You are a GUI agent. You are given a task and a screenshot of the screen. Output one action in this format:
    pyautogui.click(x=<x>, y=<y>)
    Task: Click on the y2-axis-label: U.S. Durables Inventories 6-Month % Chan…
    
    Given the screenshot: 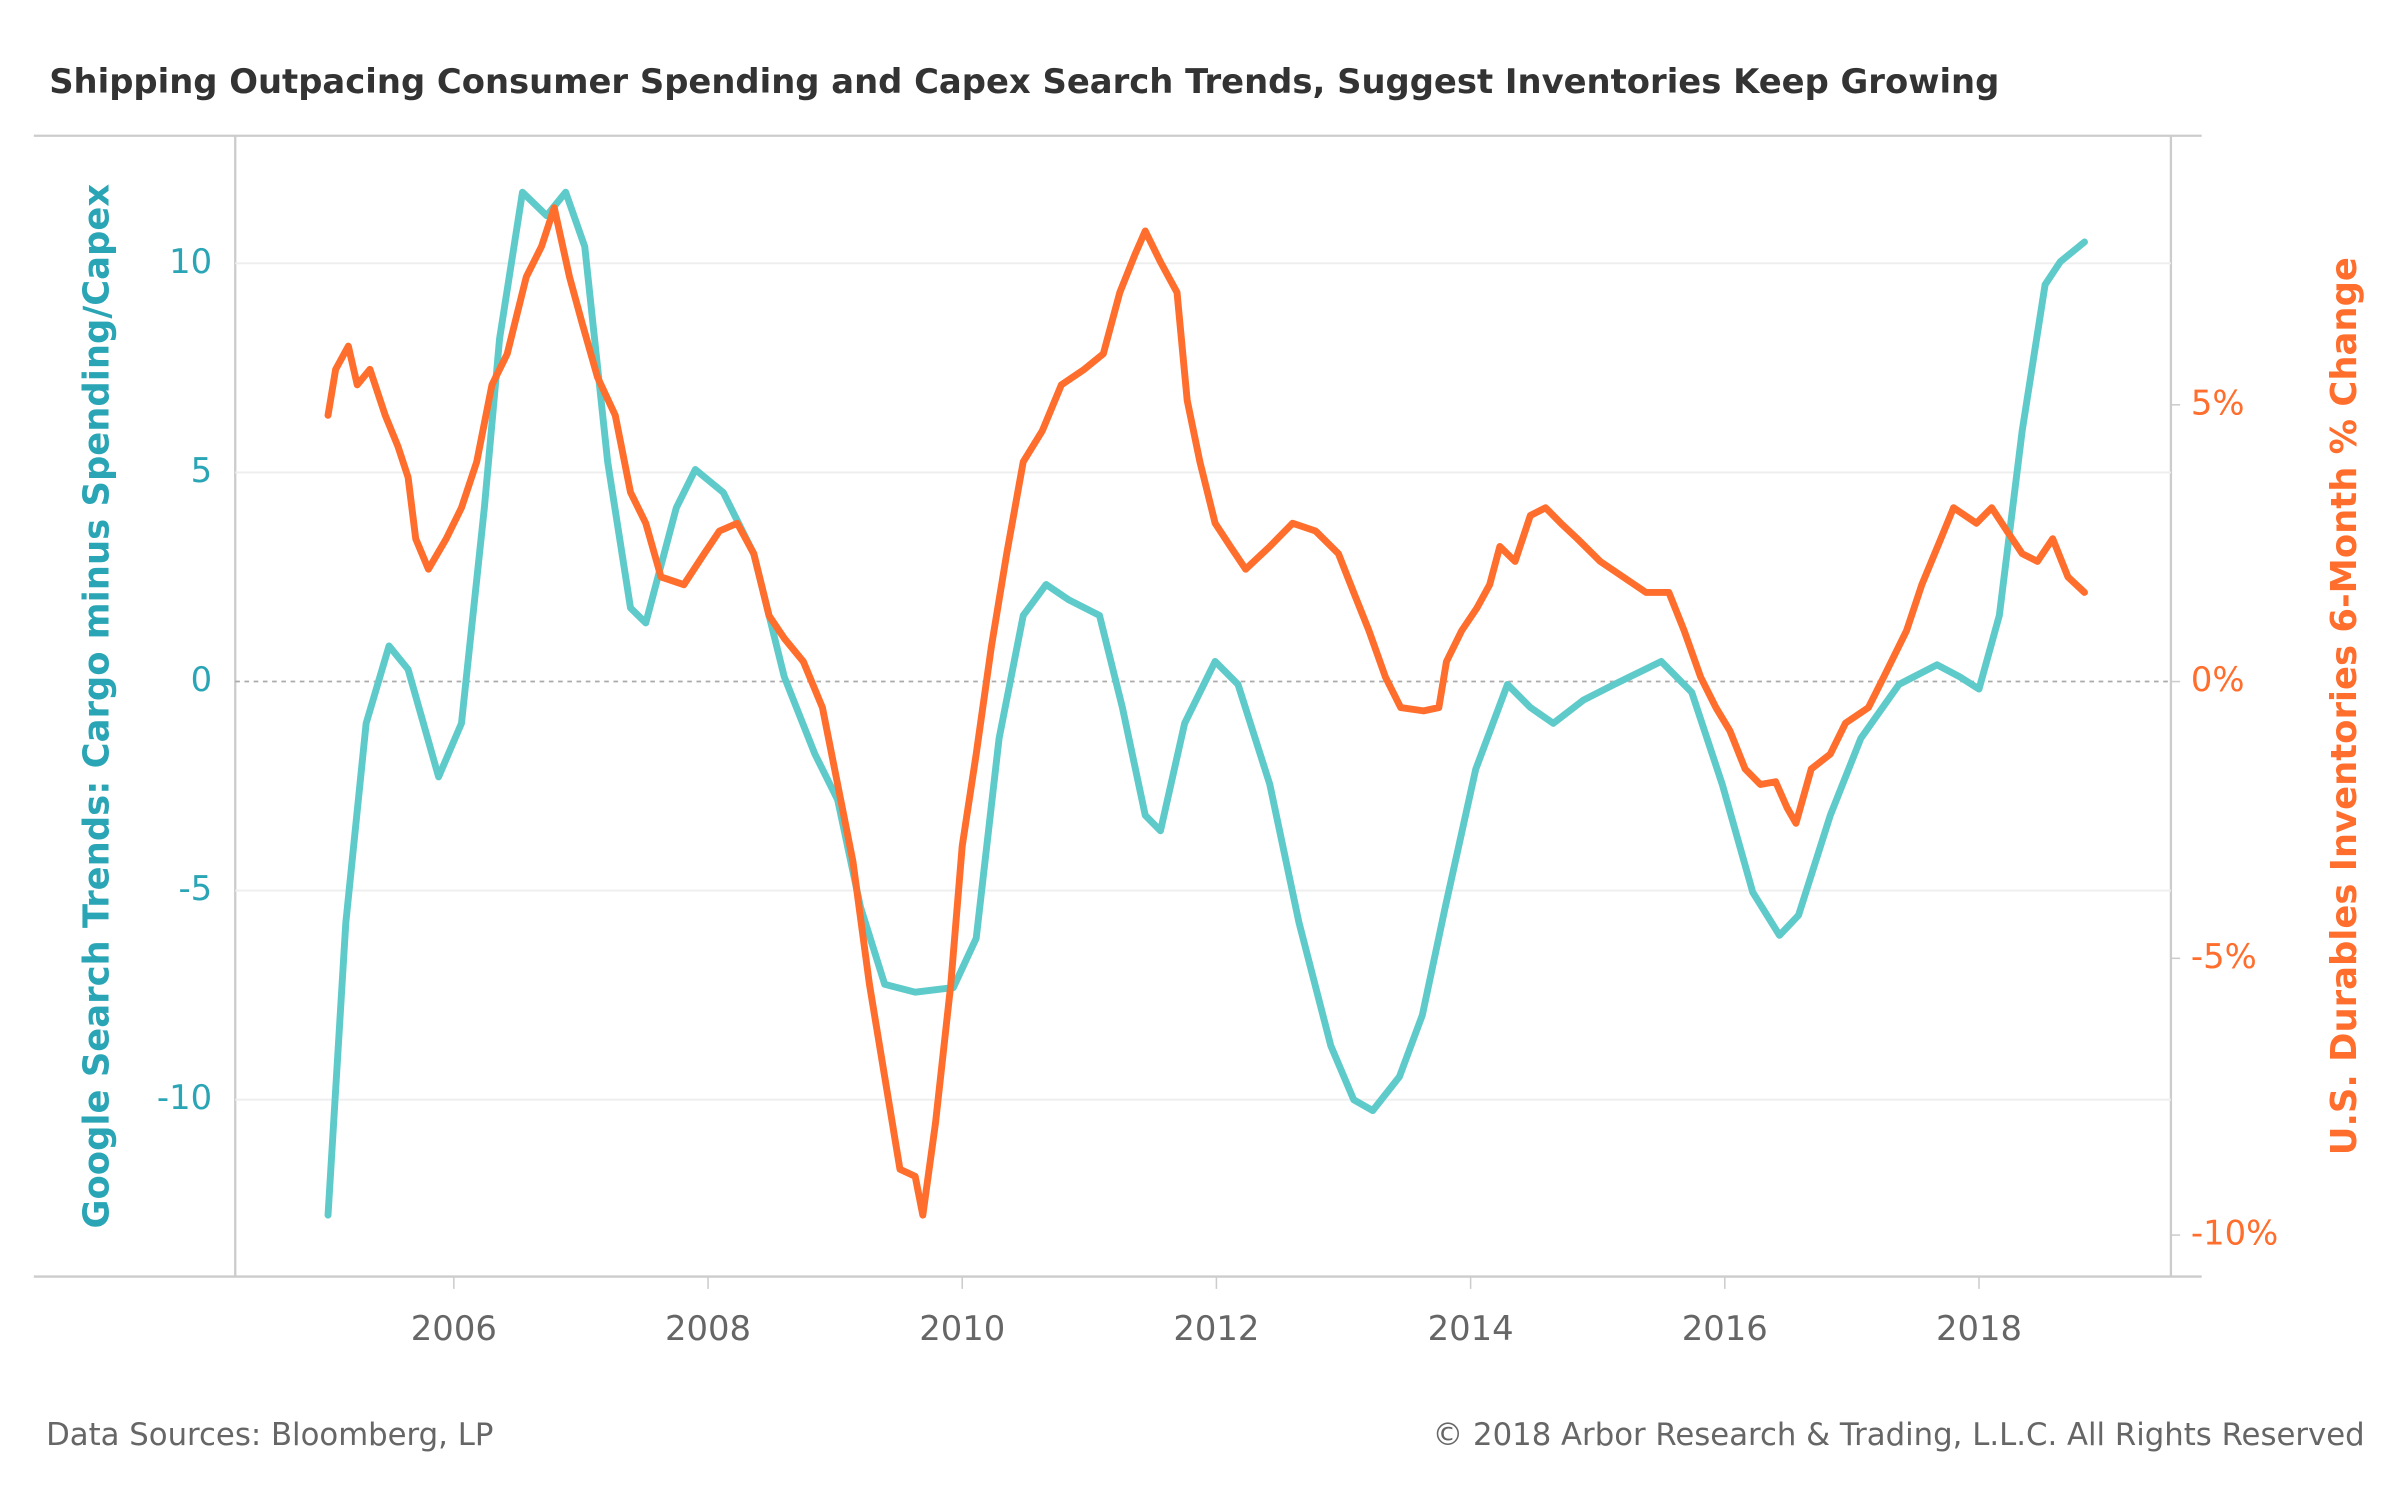 What is the action you would take?
    pyautogui.click(x=2344, y=706)
    